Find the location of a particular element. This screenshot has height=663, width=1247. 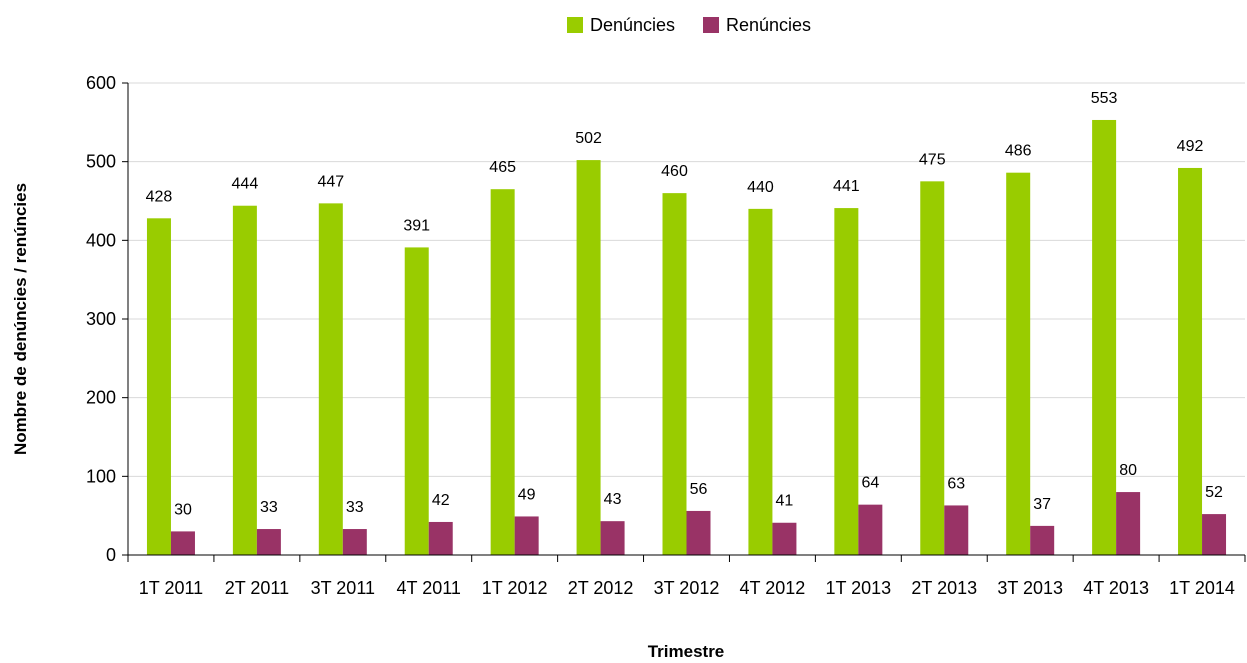

data-label: 492 is located at coordinates (1190, 146).